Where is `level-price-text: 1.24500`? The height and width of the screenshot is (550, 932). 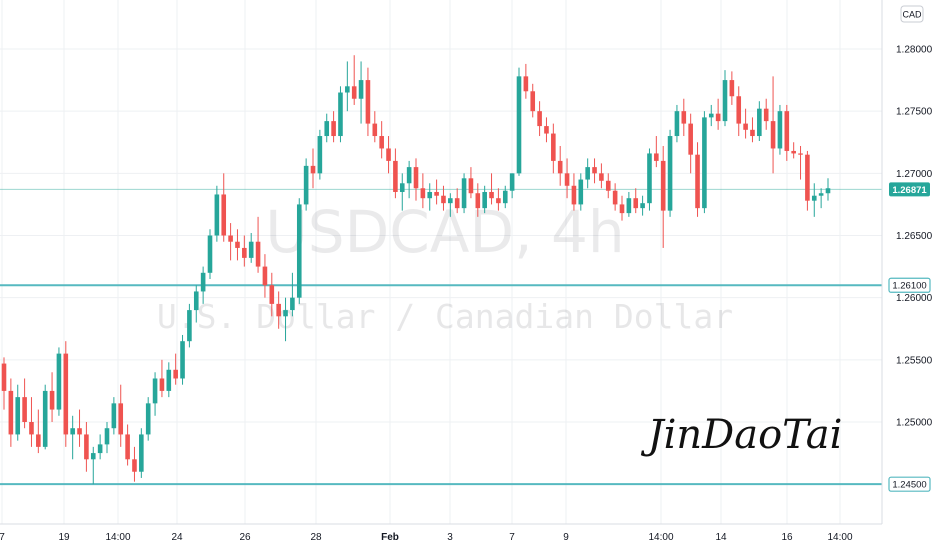 level-price-text: 1.24500 is located at coordinates (909, 485).